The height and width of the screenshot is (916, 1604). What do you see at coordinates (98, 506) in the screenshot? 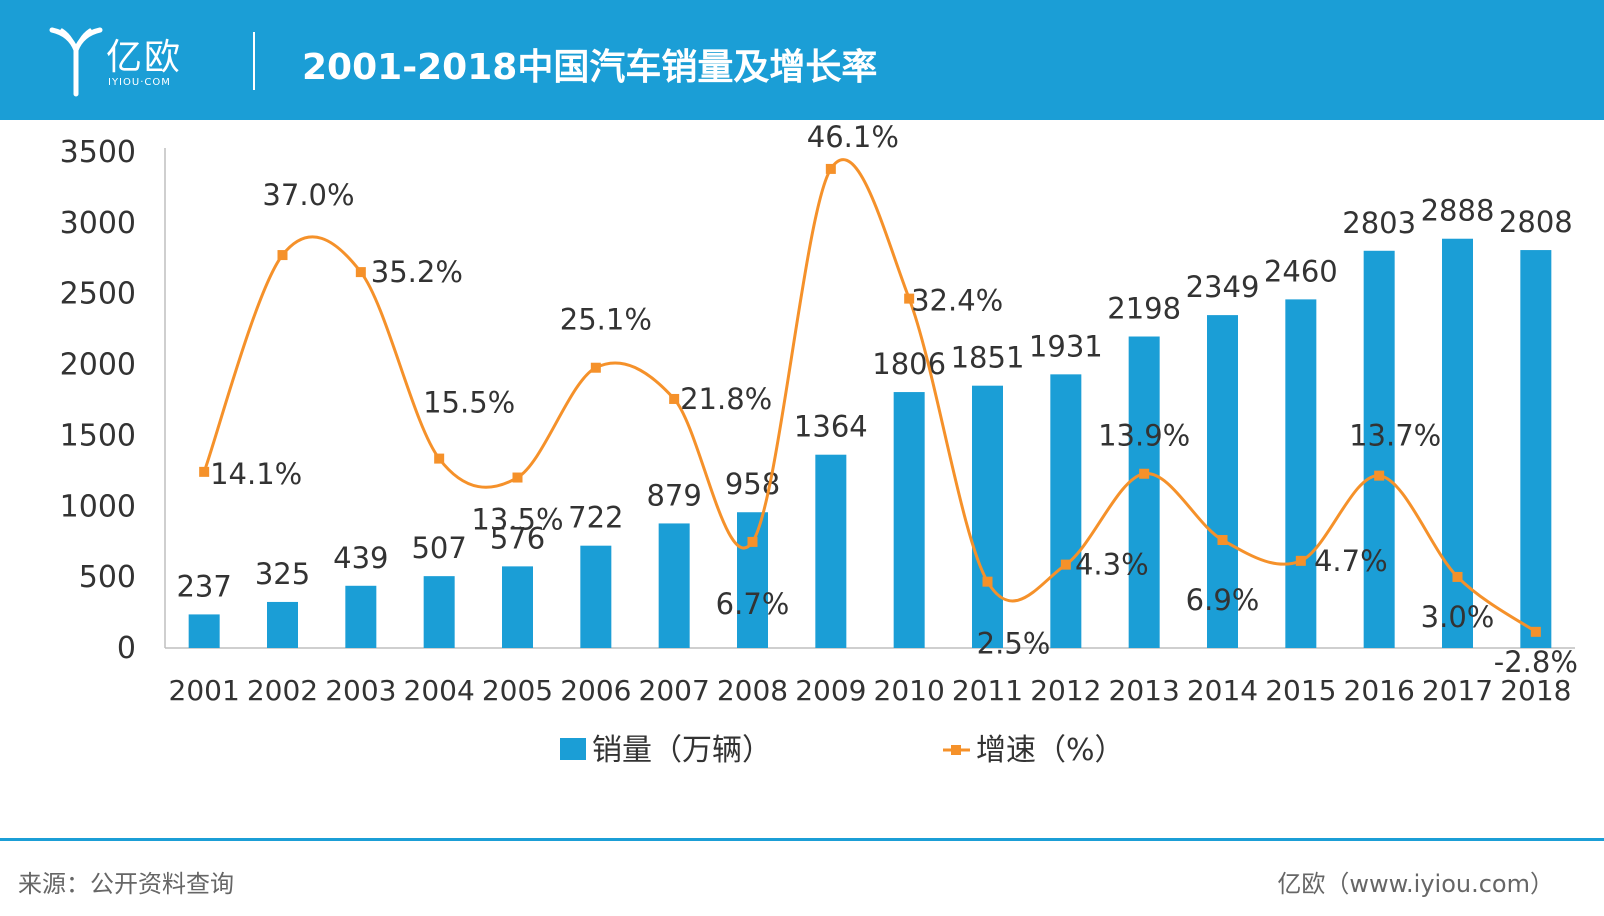
I see `y-tick-label: 1000` at bounding box center [98, 506].